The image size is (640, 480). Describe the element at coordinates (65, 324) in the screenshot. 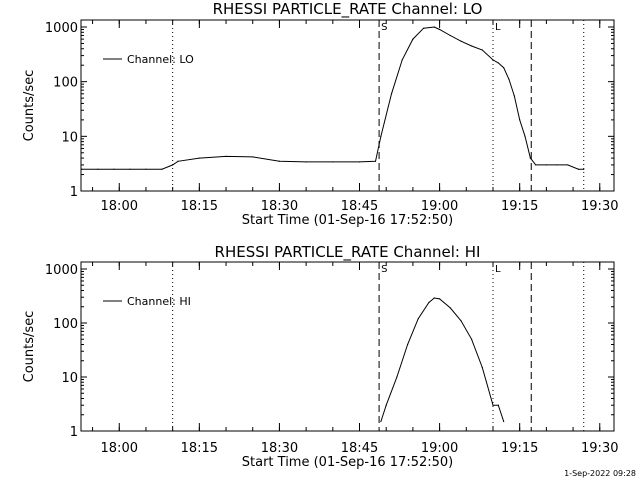

I see `y-tick-label-hi: 100` at that location.